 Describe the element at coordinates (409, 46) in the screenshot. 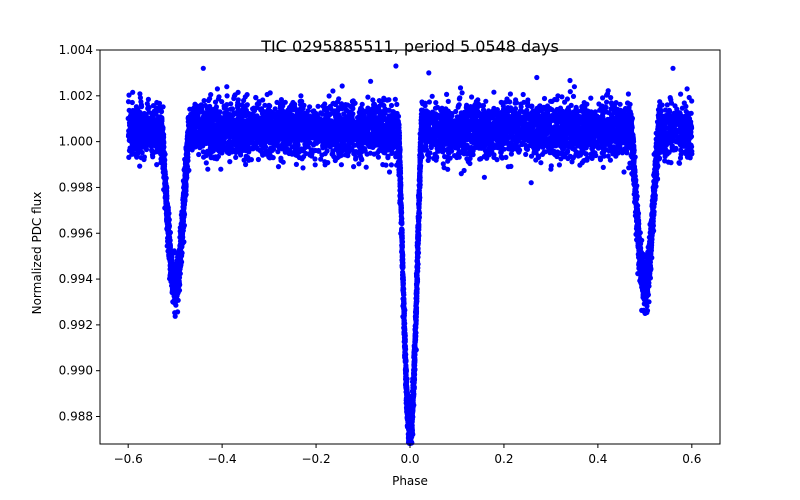

I see `chart-title: TIC 0295885511, period 5.0548 days` at that location.